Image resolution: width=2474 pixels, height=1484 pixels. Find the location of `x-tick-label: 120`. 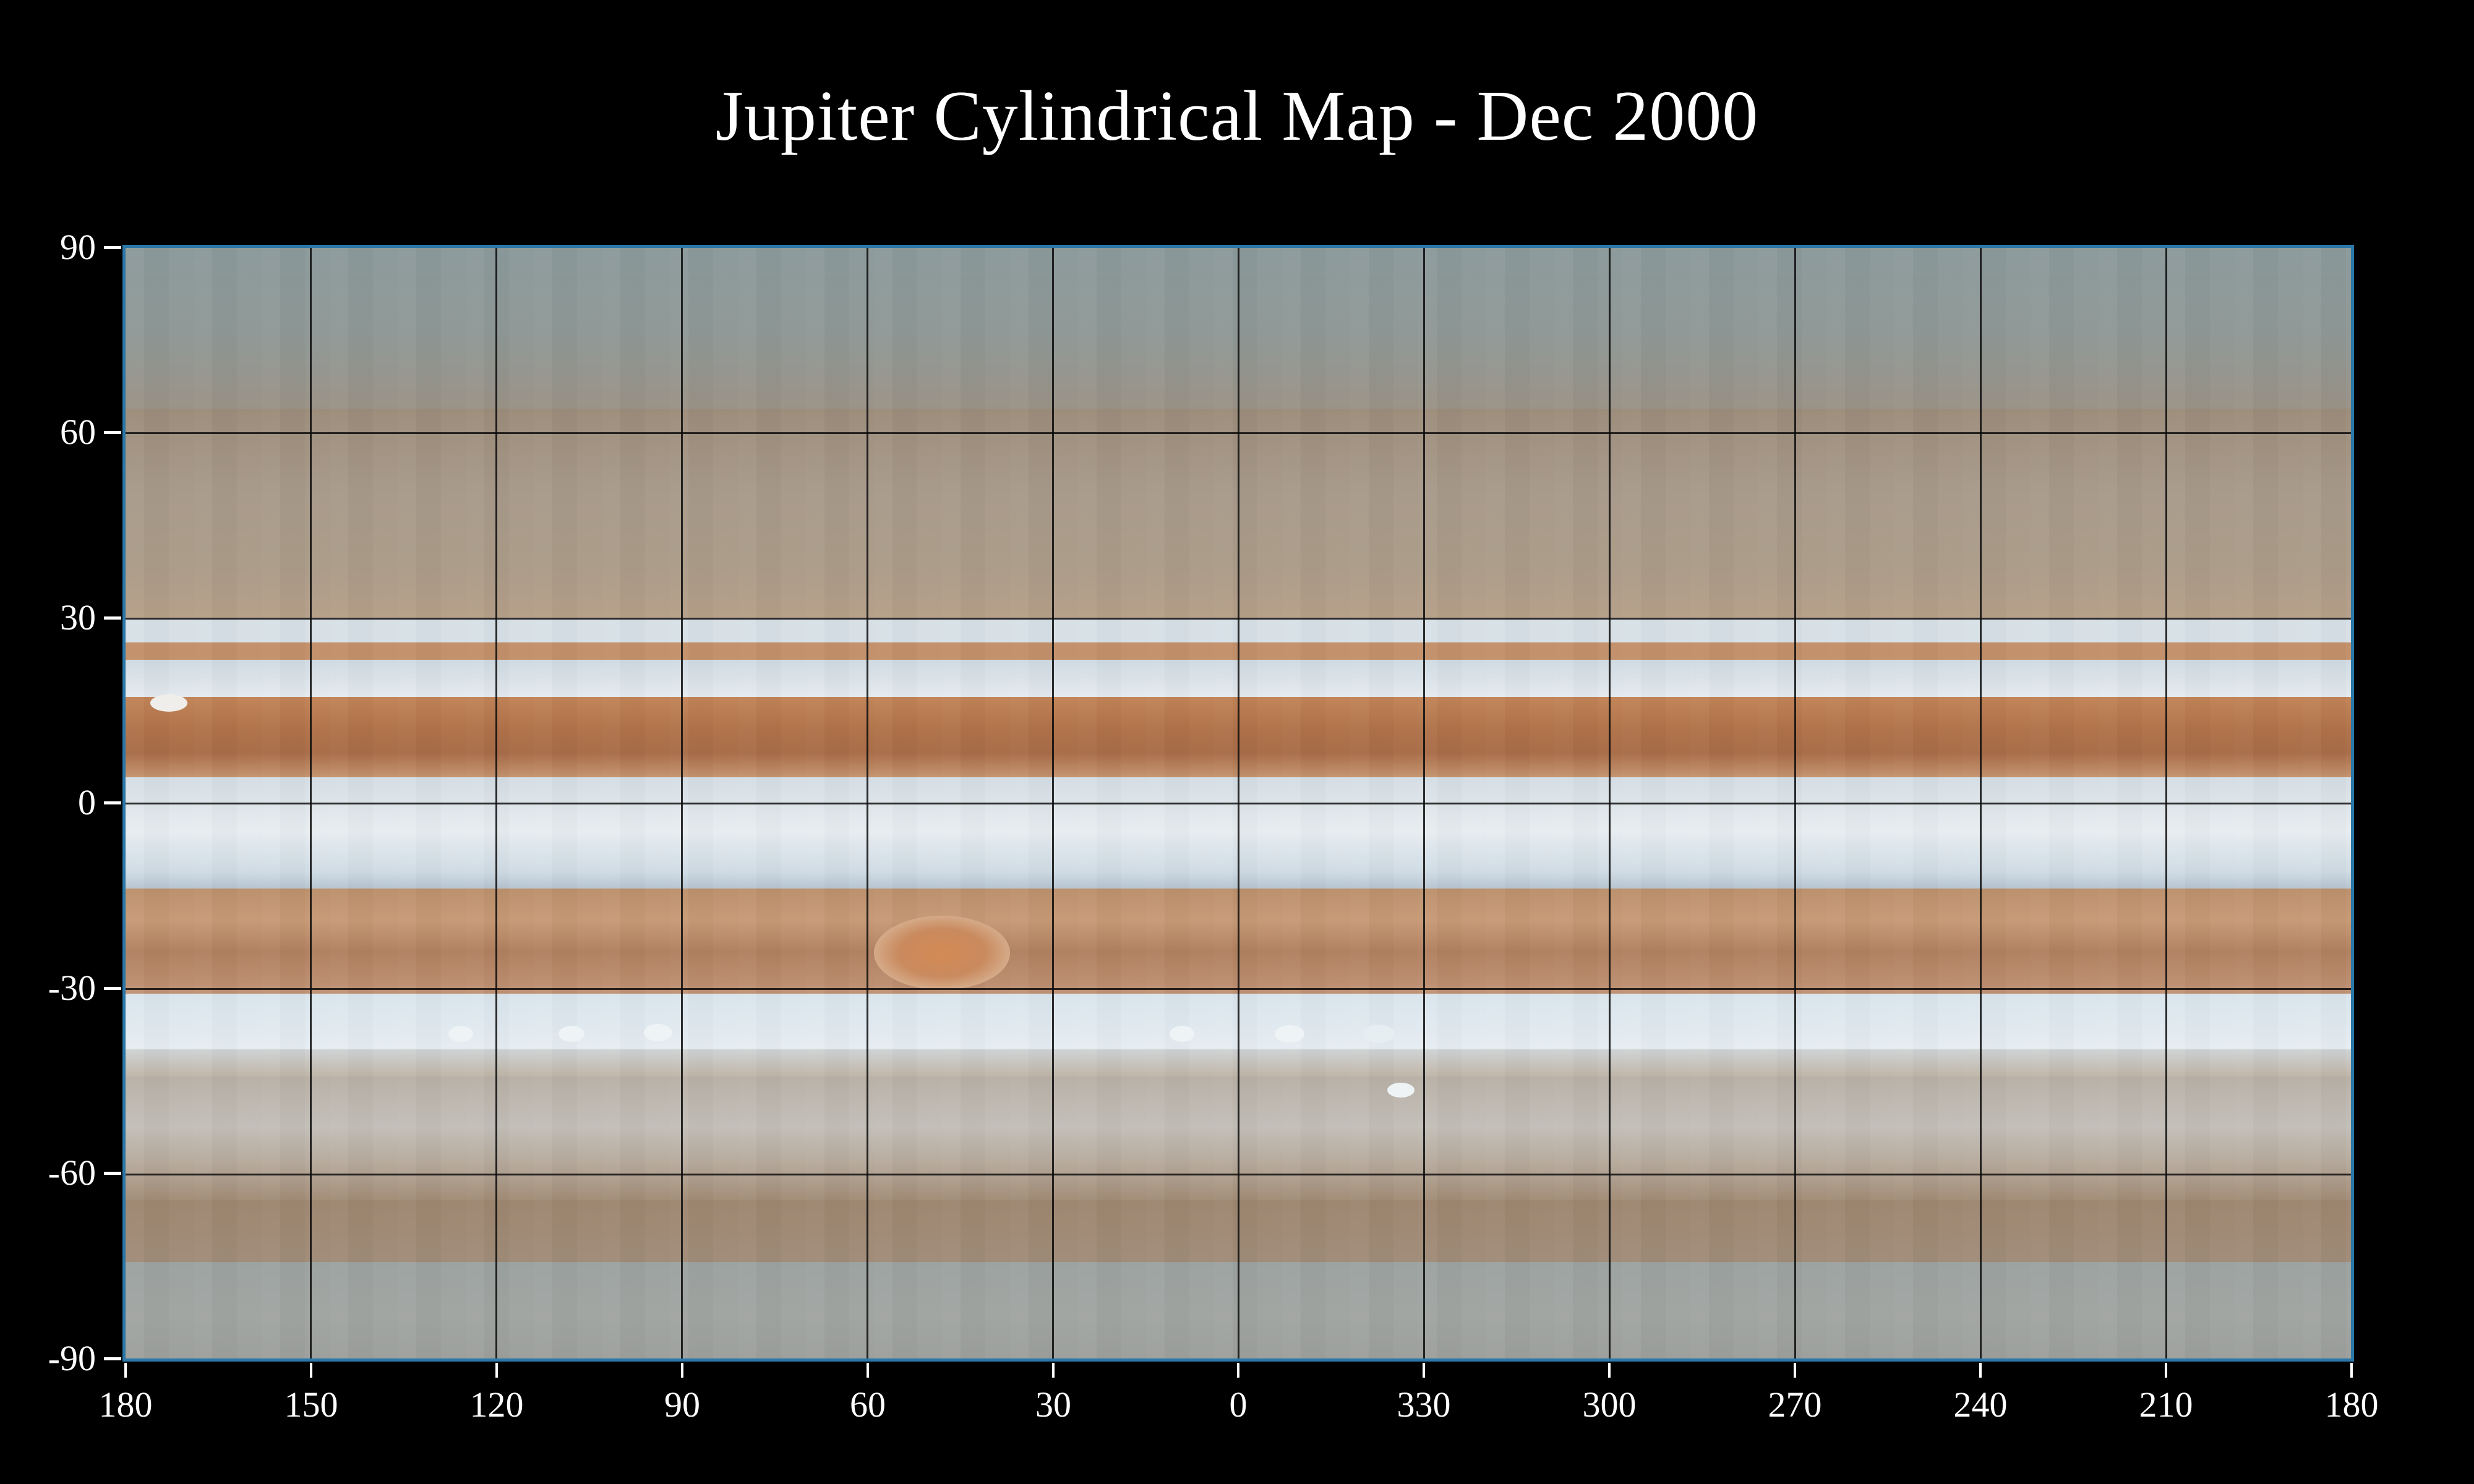

x-tick-label: 120 is located at coordinates (496, 1404).